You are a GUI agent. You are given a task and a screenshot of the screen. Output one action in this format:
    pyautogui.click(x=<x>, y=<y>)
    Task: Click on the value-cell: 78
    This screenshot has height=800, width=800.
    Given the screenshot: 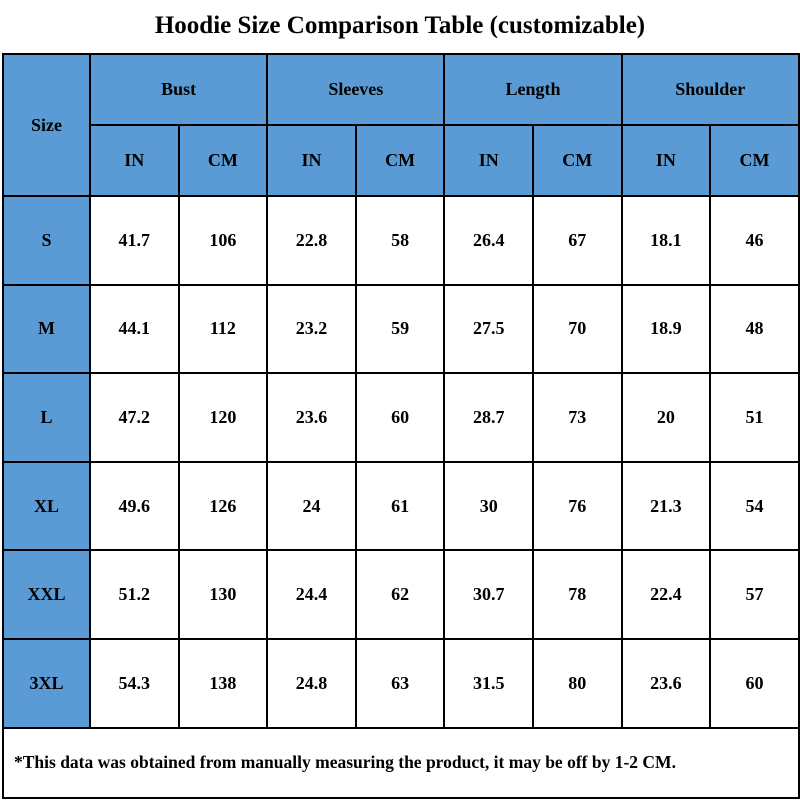 What is the action you would take?
    pyautogui.click(x=577, y=594)
    